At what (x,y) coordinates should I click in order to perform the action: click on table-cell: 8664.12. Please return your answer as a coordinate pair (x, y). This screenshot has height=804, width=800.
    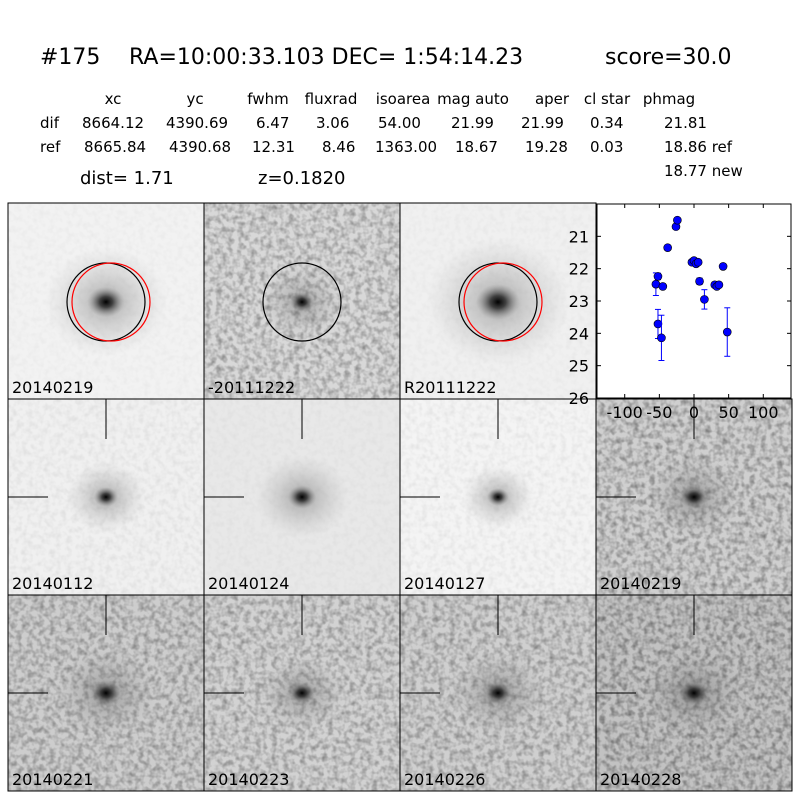
    Looking at the image, I should click on (113, 123).